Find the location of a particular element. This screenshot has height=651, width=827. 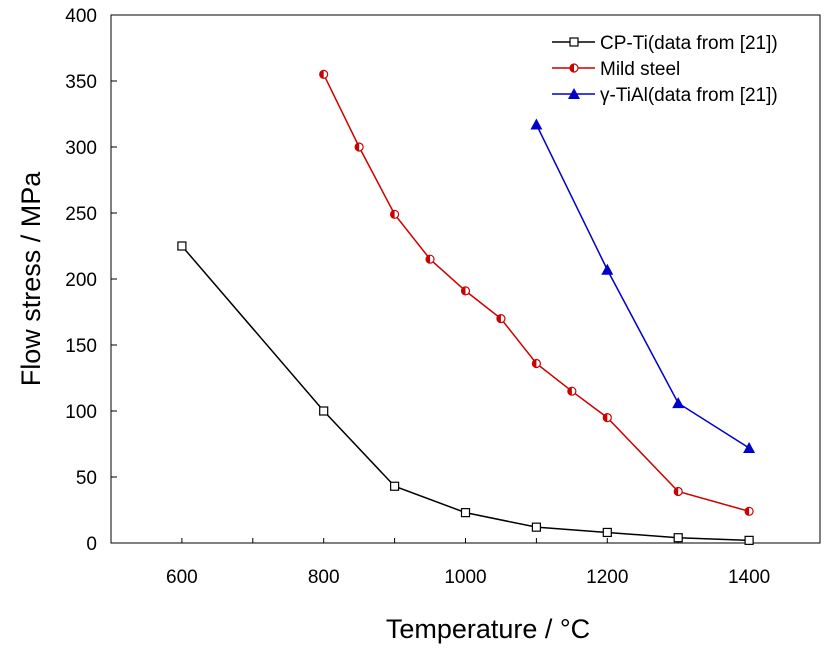

legend-label: γ-TiAl(data from [21]) is located at coordinates (689, 95).